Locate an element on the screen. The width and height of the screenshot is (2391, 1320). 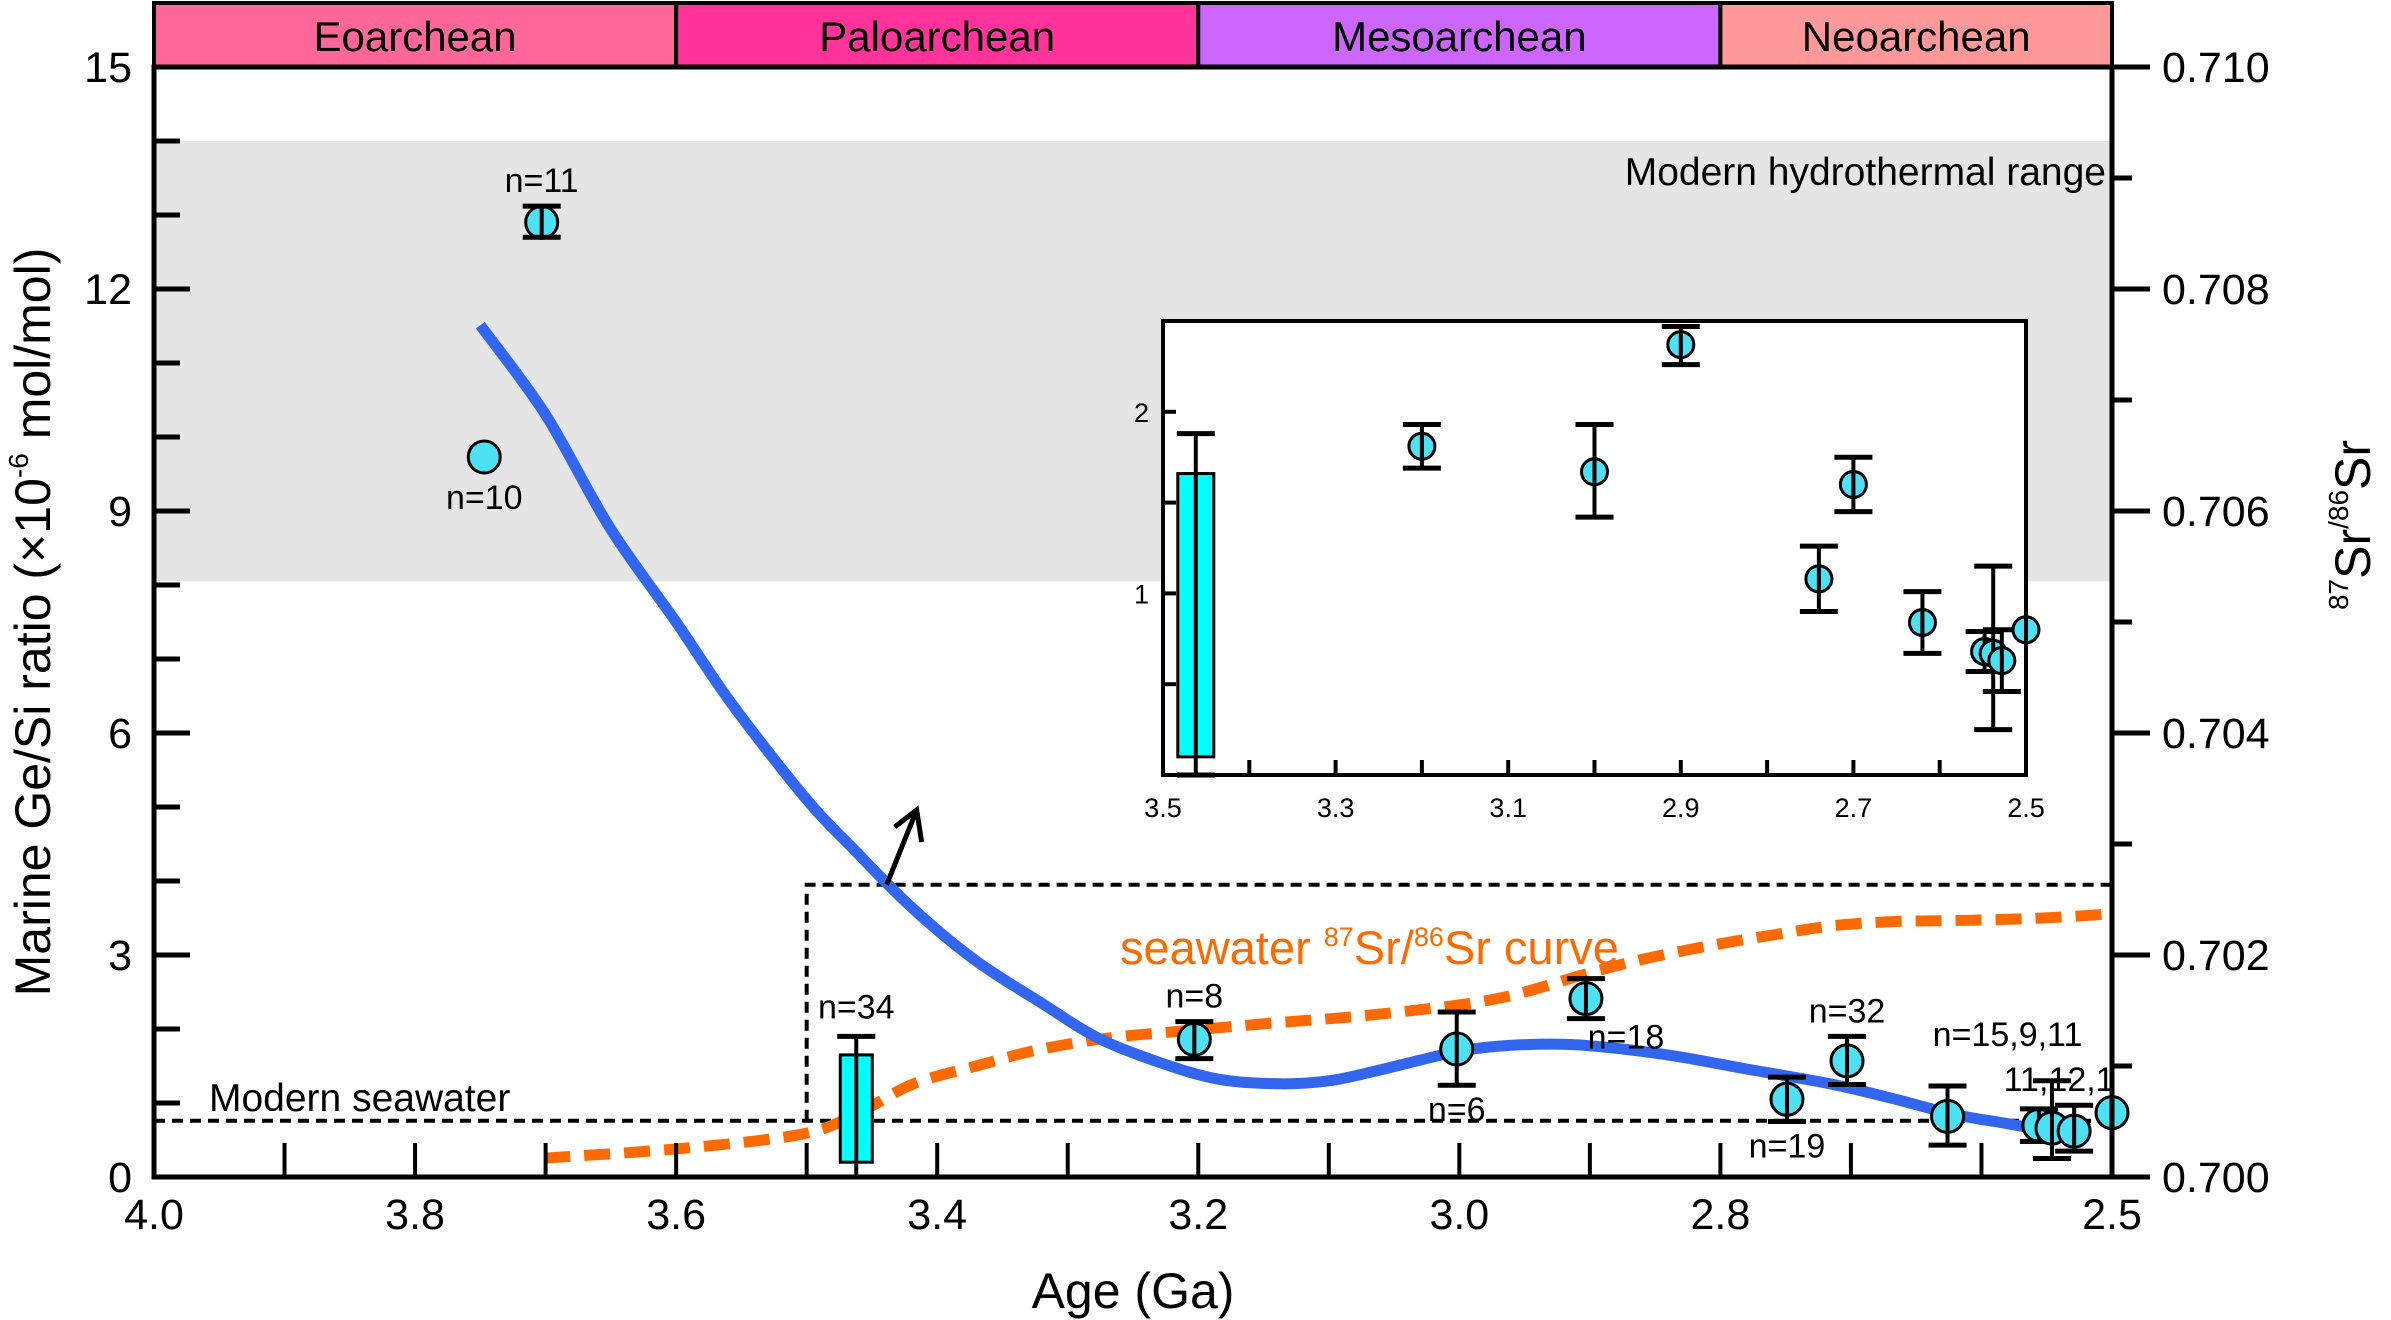
n-label: n=6 is located at coordinates (1457, 1110).